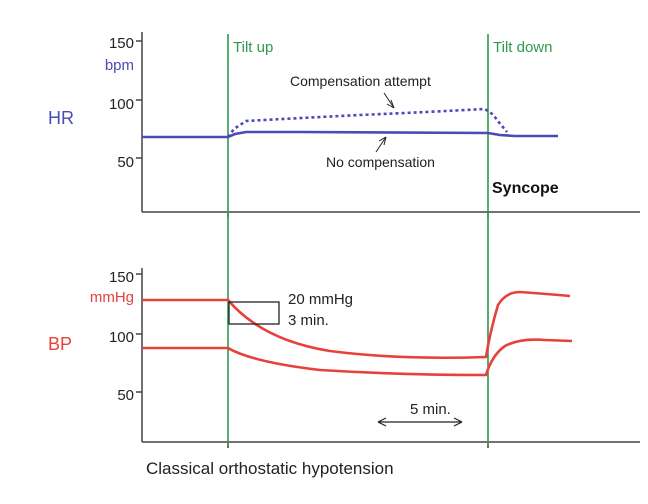 This screenshot has width=648, height=504. Describe the element at coordinates (390, 104) in the screenshot. I see `compensation-arrow-head` at that location.